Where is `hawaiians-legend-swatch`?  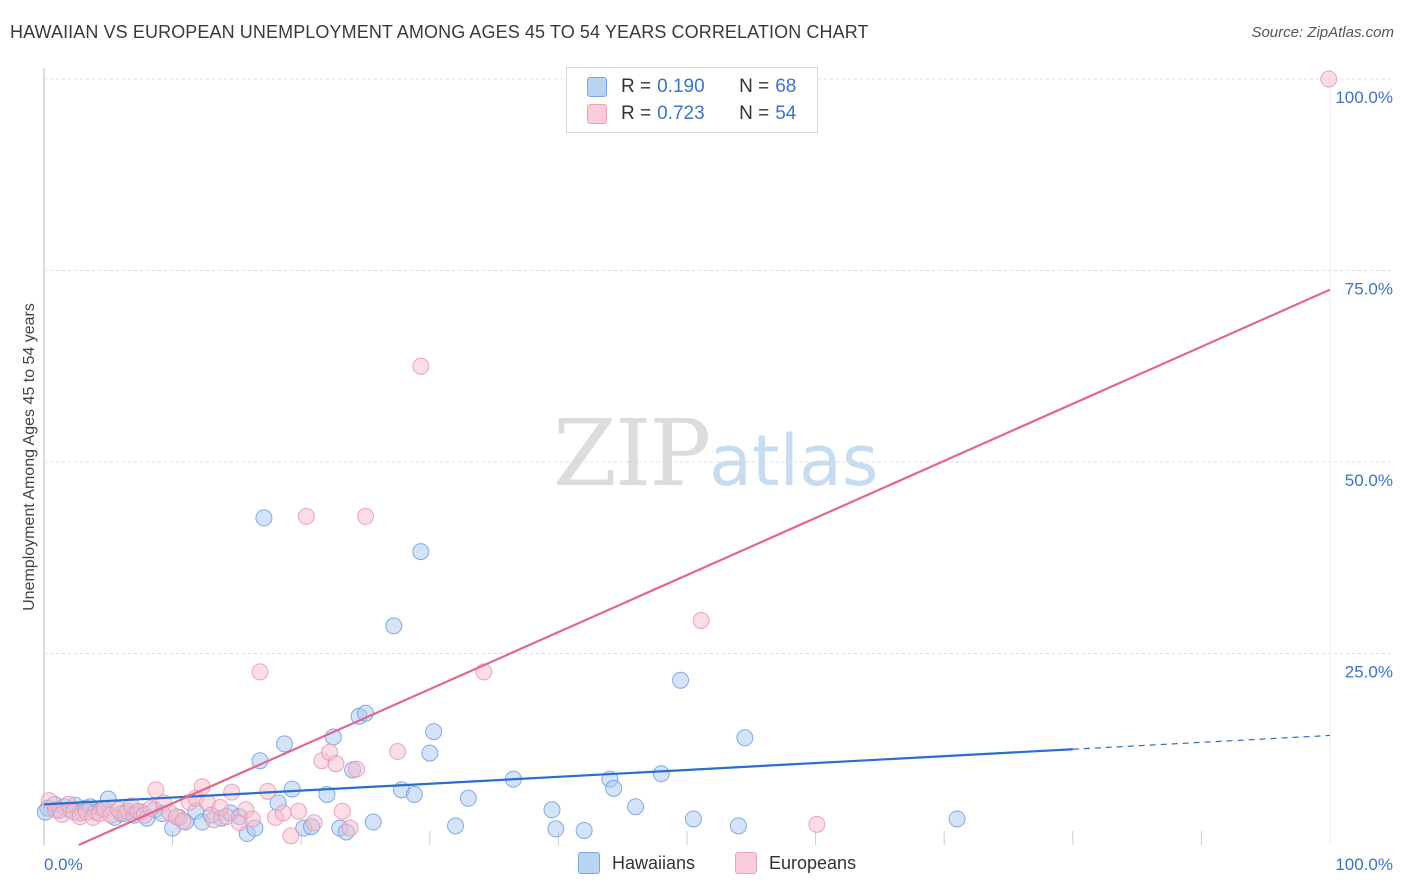 hawaiians-legend-swatch is located at coordinates (589, 863).